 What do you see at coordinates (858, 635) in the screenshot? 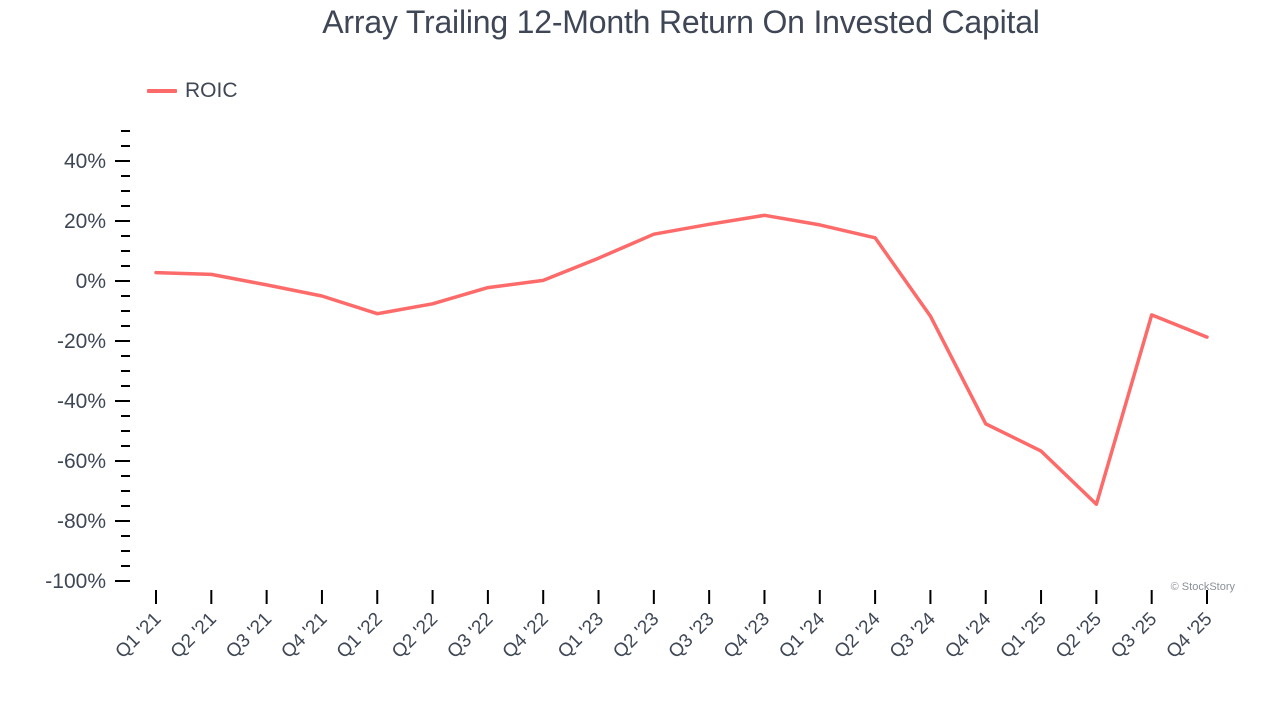
I see `x-tick-label: Q2 '24` at bounding box center [858, 635].